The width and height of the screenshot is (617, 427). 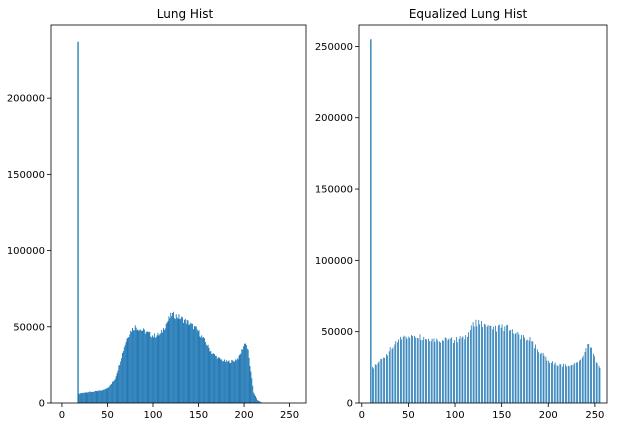 What do you see at coordinates (371, 221) in the screenshot?
I see `equalized-lung-hist-spike-bar` at bounding box center [371, 221].